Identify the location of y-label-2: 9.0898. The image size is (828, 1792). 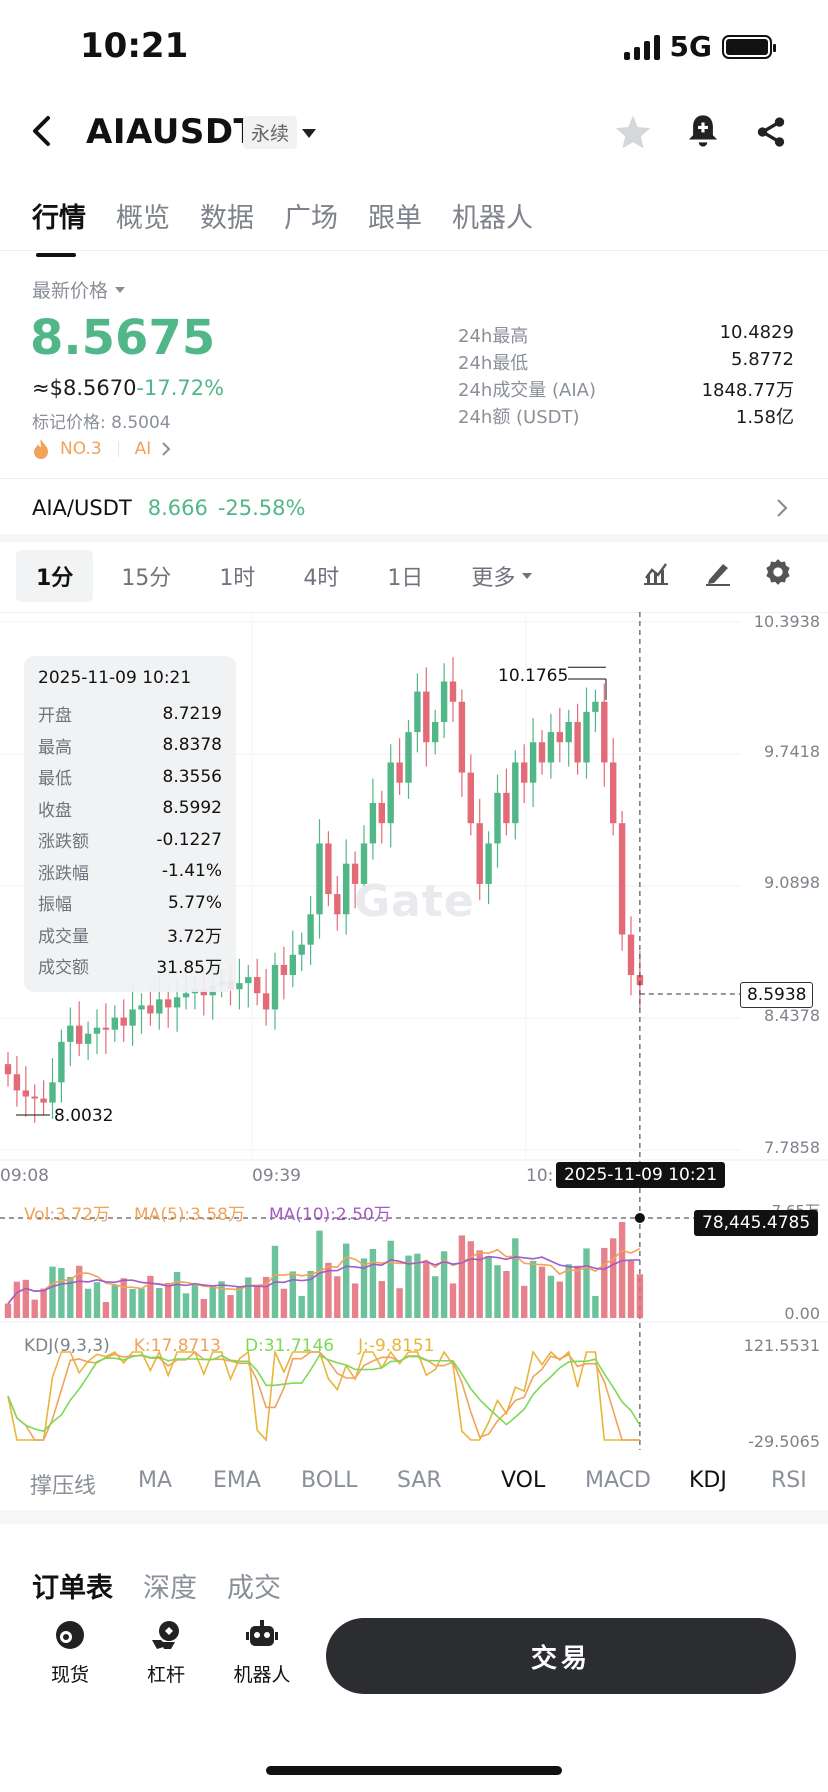
(792, 882).